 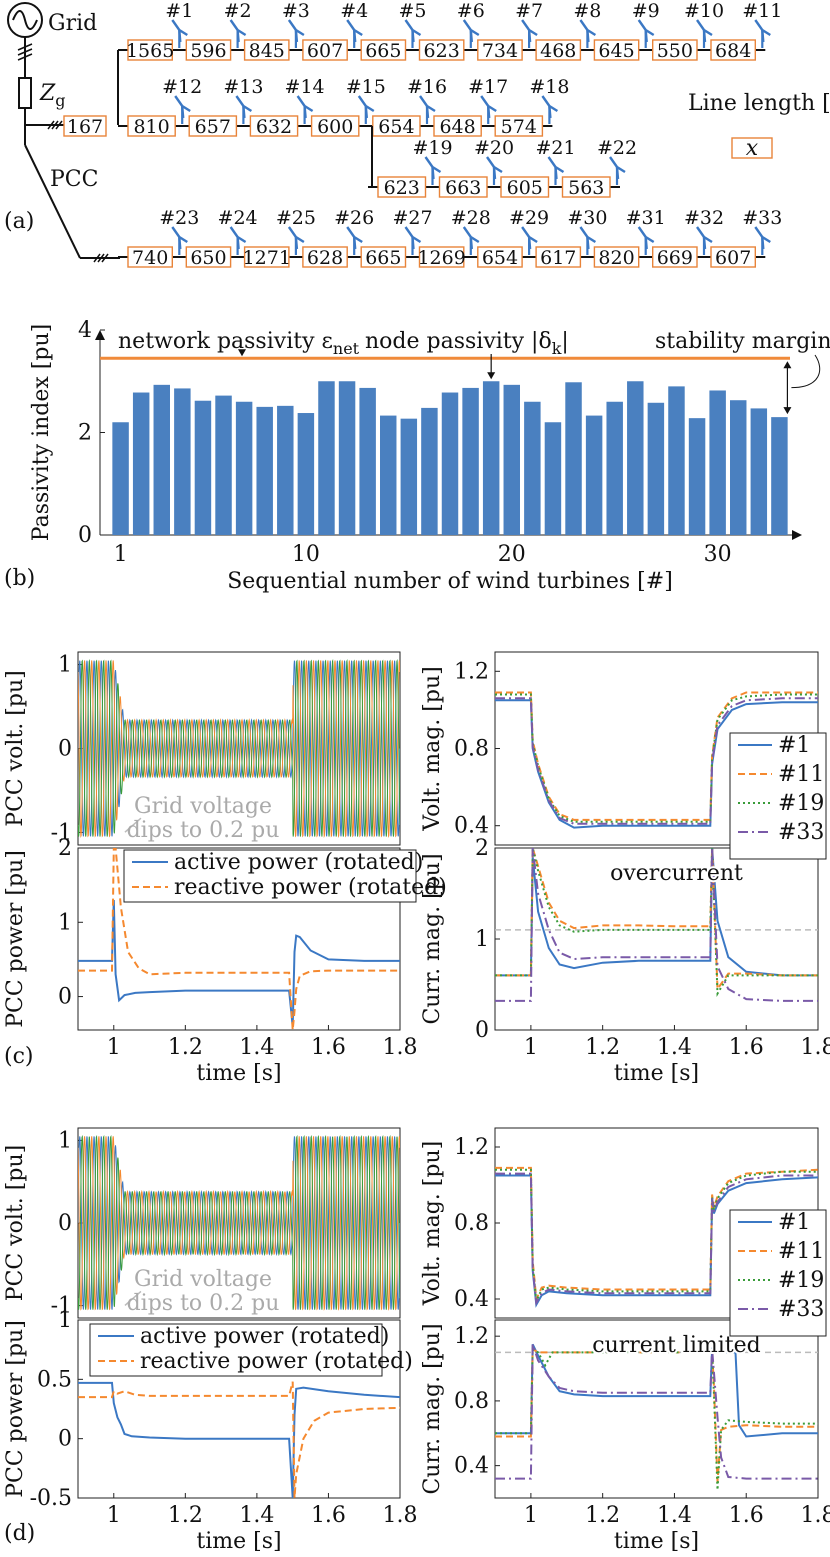 I want to click on line-length-value: 600, so click(x=335, y=127).